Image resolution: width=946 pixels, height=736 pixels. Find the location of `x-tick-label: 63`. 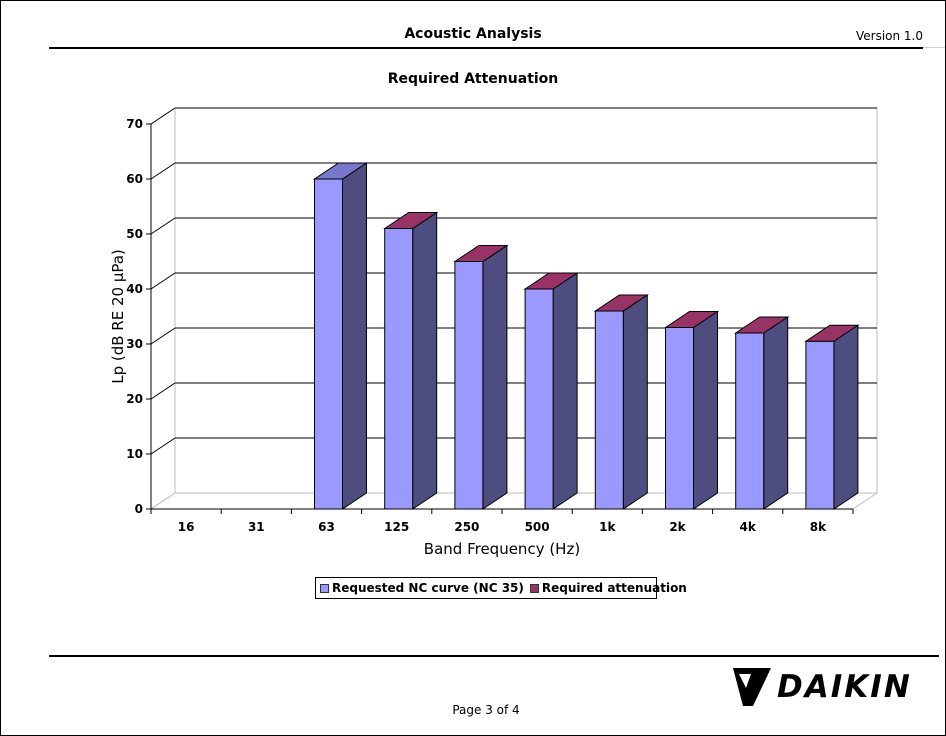

x-tick-label: 63 is located at coordinates (326, 527).